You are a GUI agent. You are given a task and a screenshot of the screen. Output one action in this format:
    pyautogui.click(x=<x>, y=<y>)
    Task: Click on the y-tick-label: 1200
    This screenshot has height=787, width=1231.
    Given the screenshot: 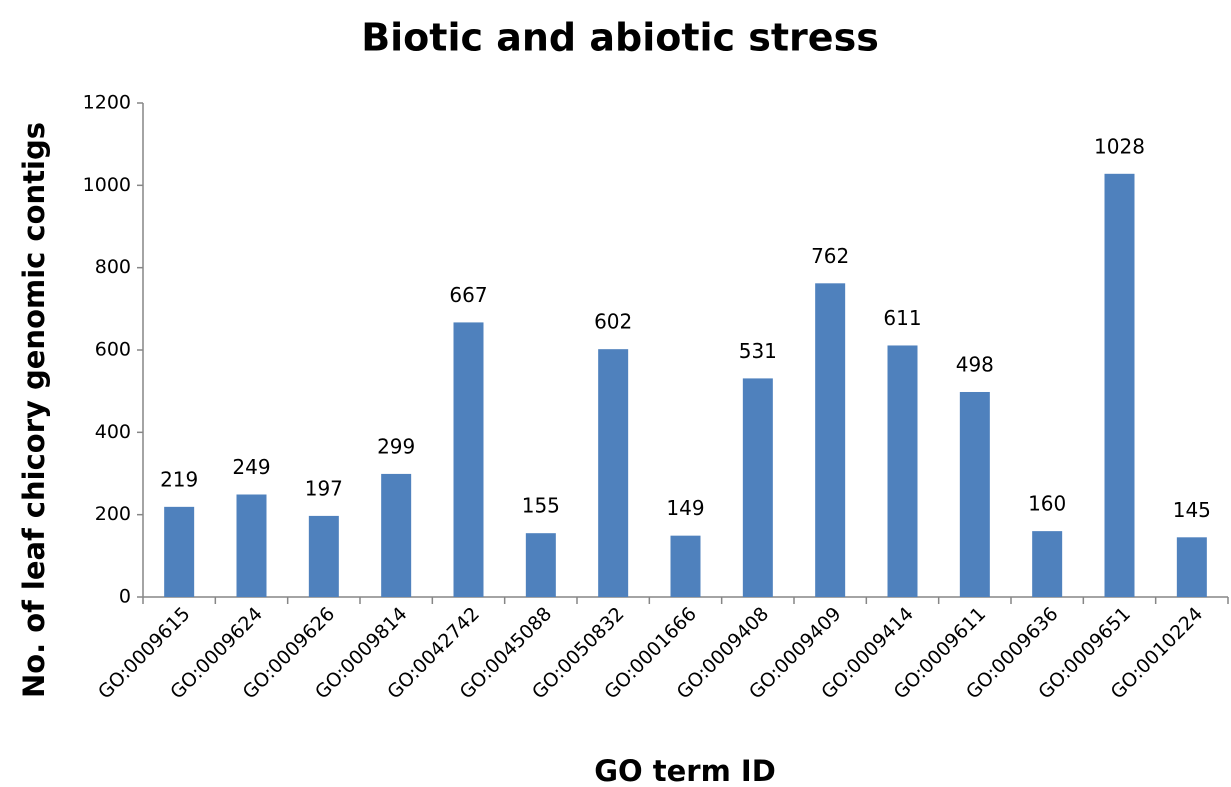 What is the action you would take?
    pyautogui.click(x=107, y=103)
    